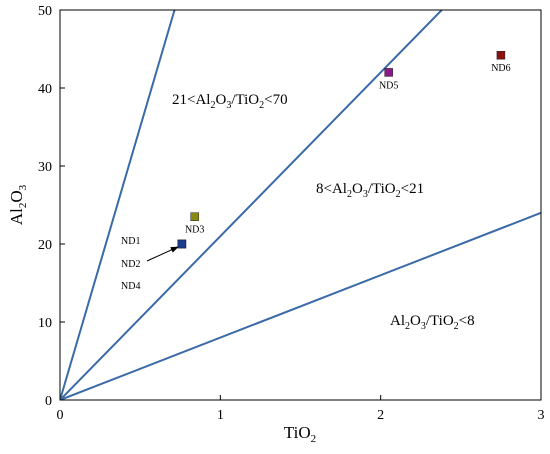 This screenshot has height=454, width=550. What do you see at coordinates (380, 415) in the screenshot?
I see `x-tick-label: 2` at bounding box center [380, 415].